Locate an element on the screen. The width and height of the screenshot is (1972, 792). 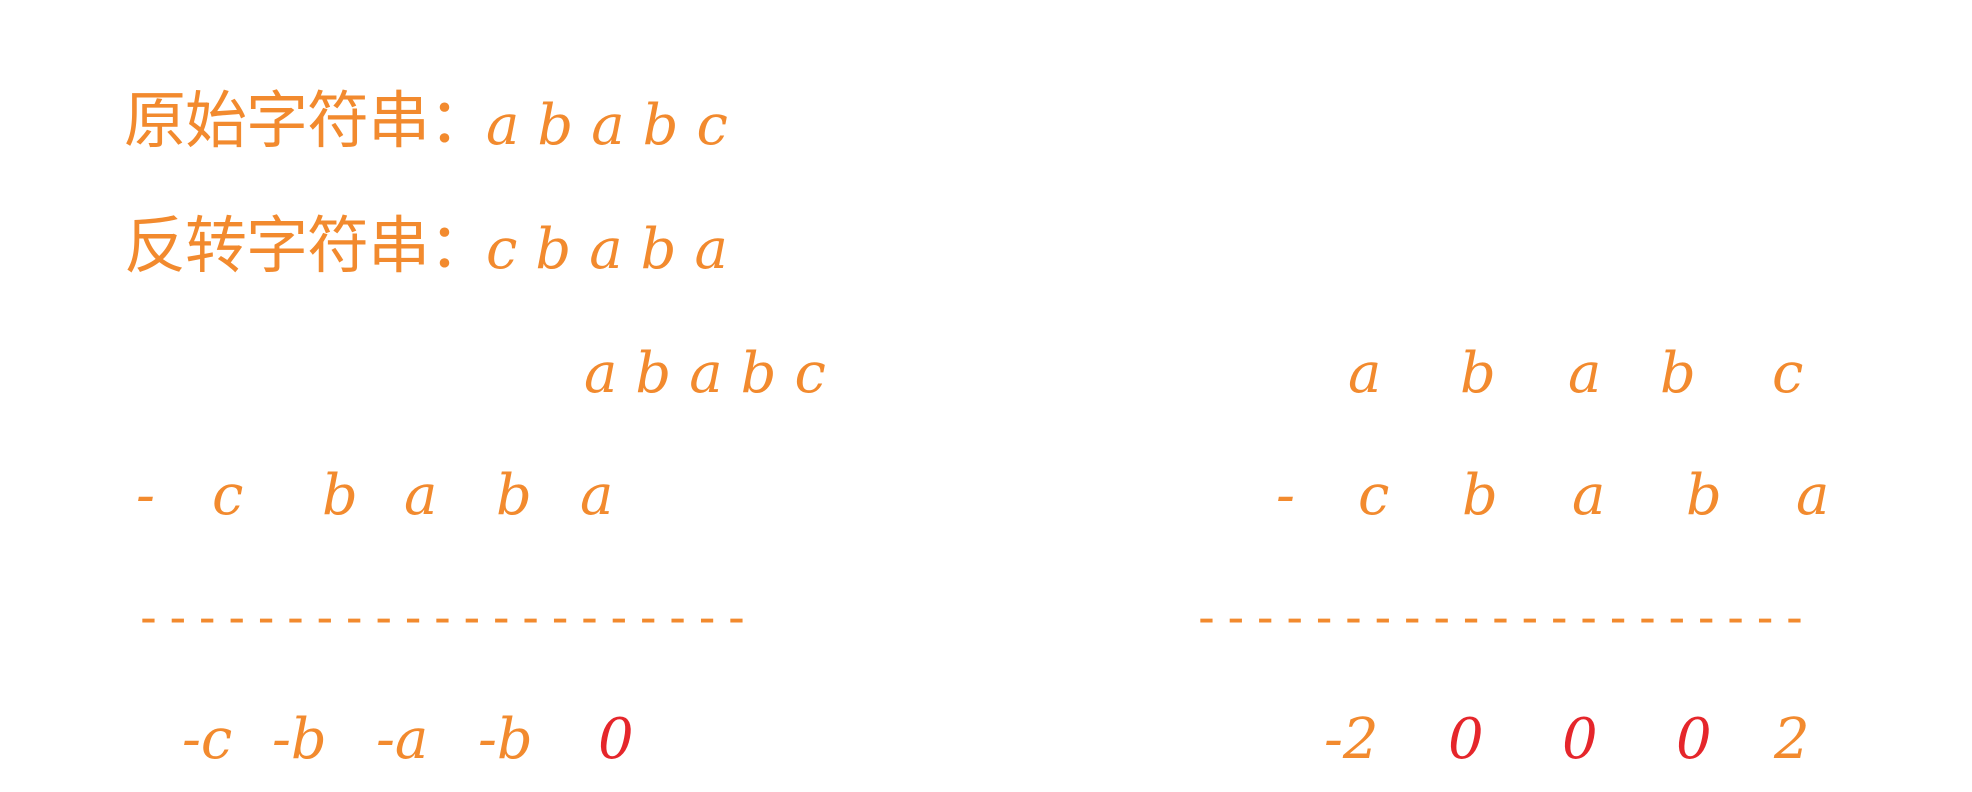
left-result-zero-highlight: 0 is located at coordinates (616, 739).